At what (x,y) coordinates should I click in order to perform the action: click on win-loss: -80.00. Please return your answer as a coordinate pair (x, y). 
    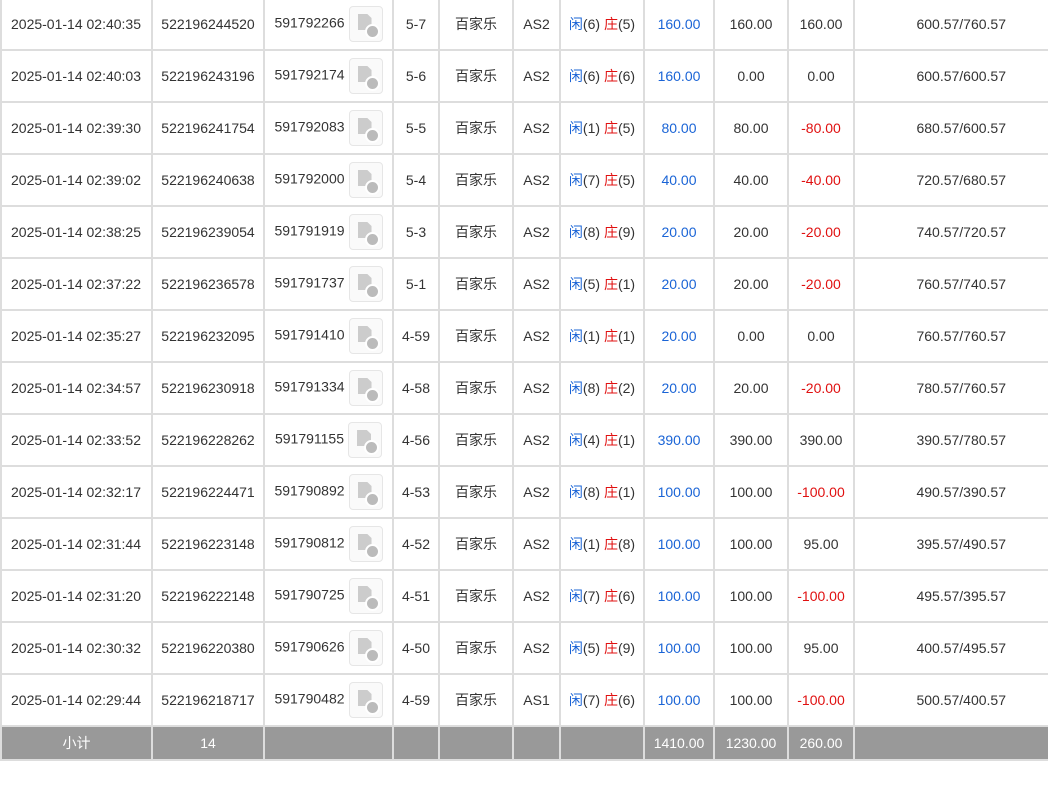
    Looking at the image, I should click on (821, 128).